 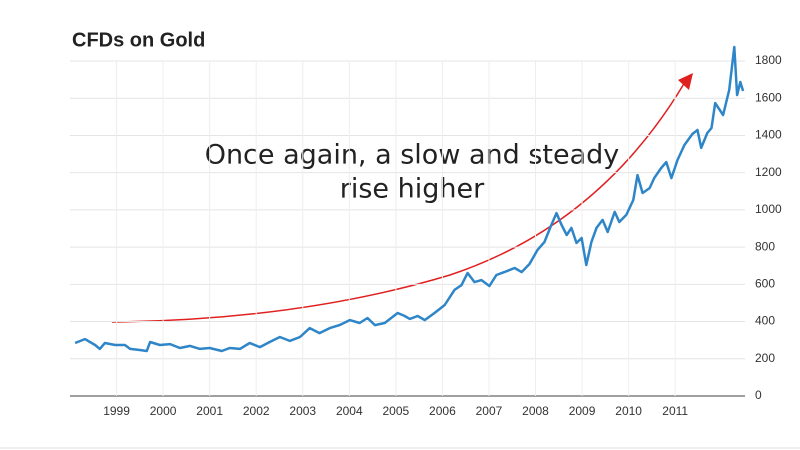 I want to click on chart-title: CFDs on Gold, so click(x=138, y=40).